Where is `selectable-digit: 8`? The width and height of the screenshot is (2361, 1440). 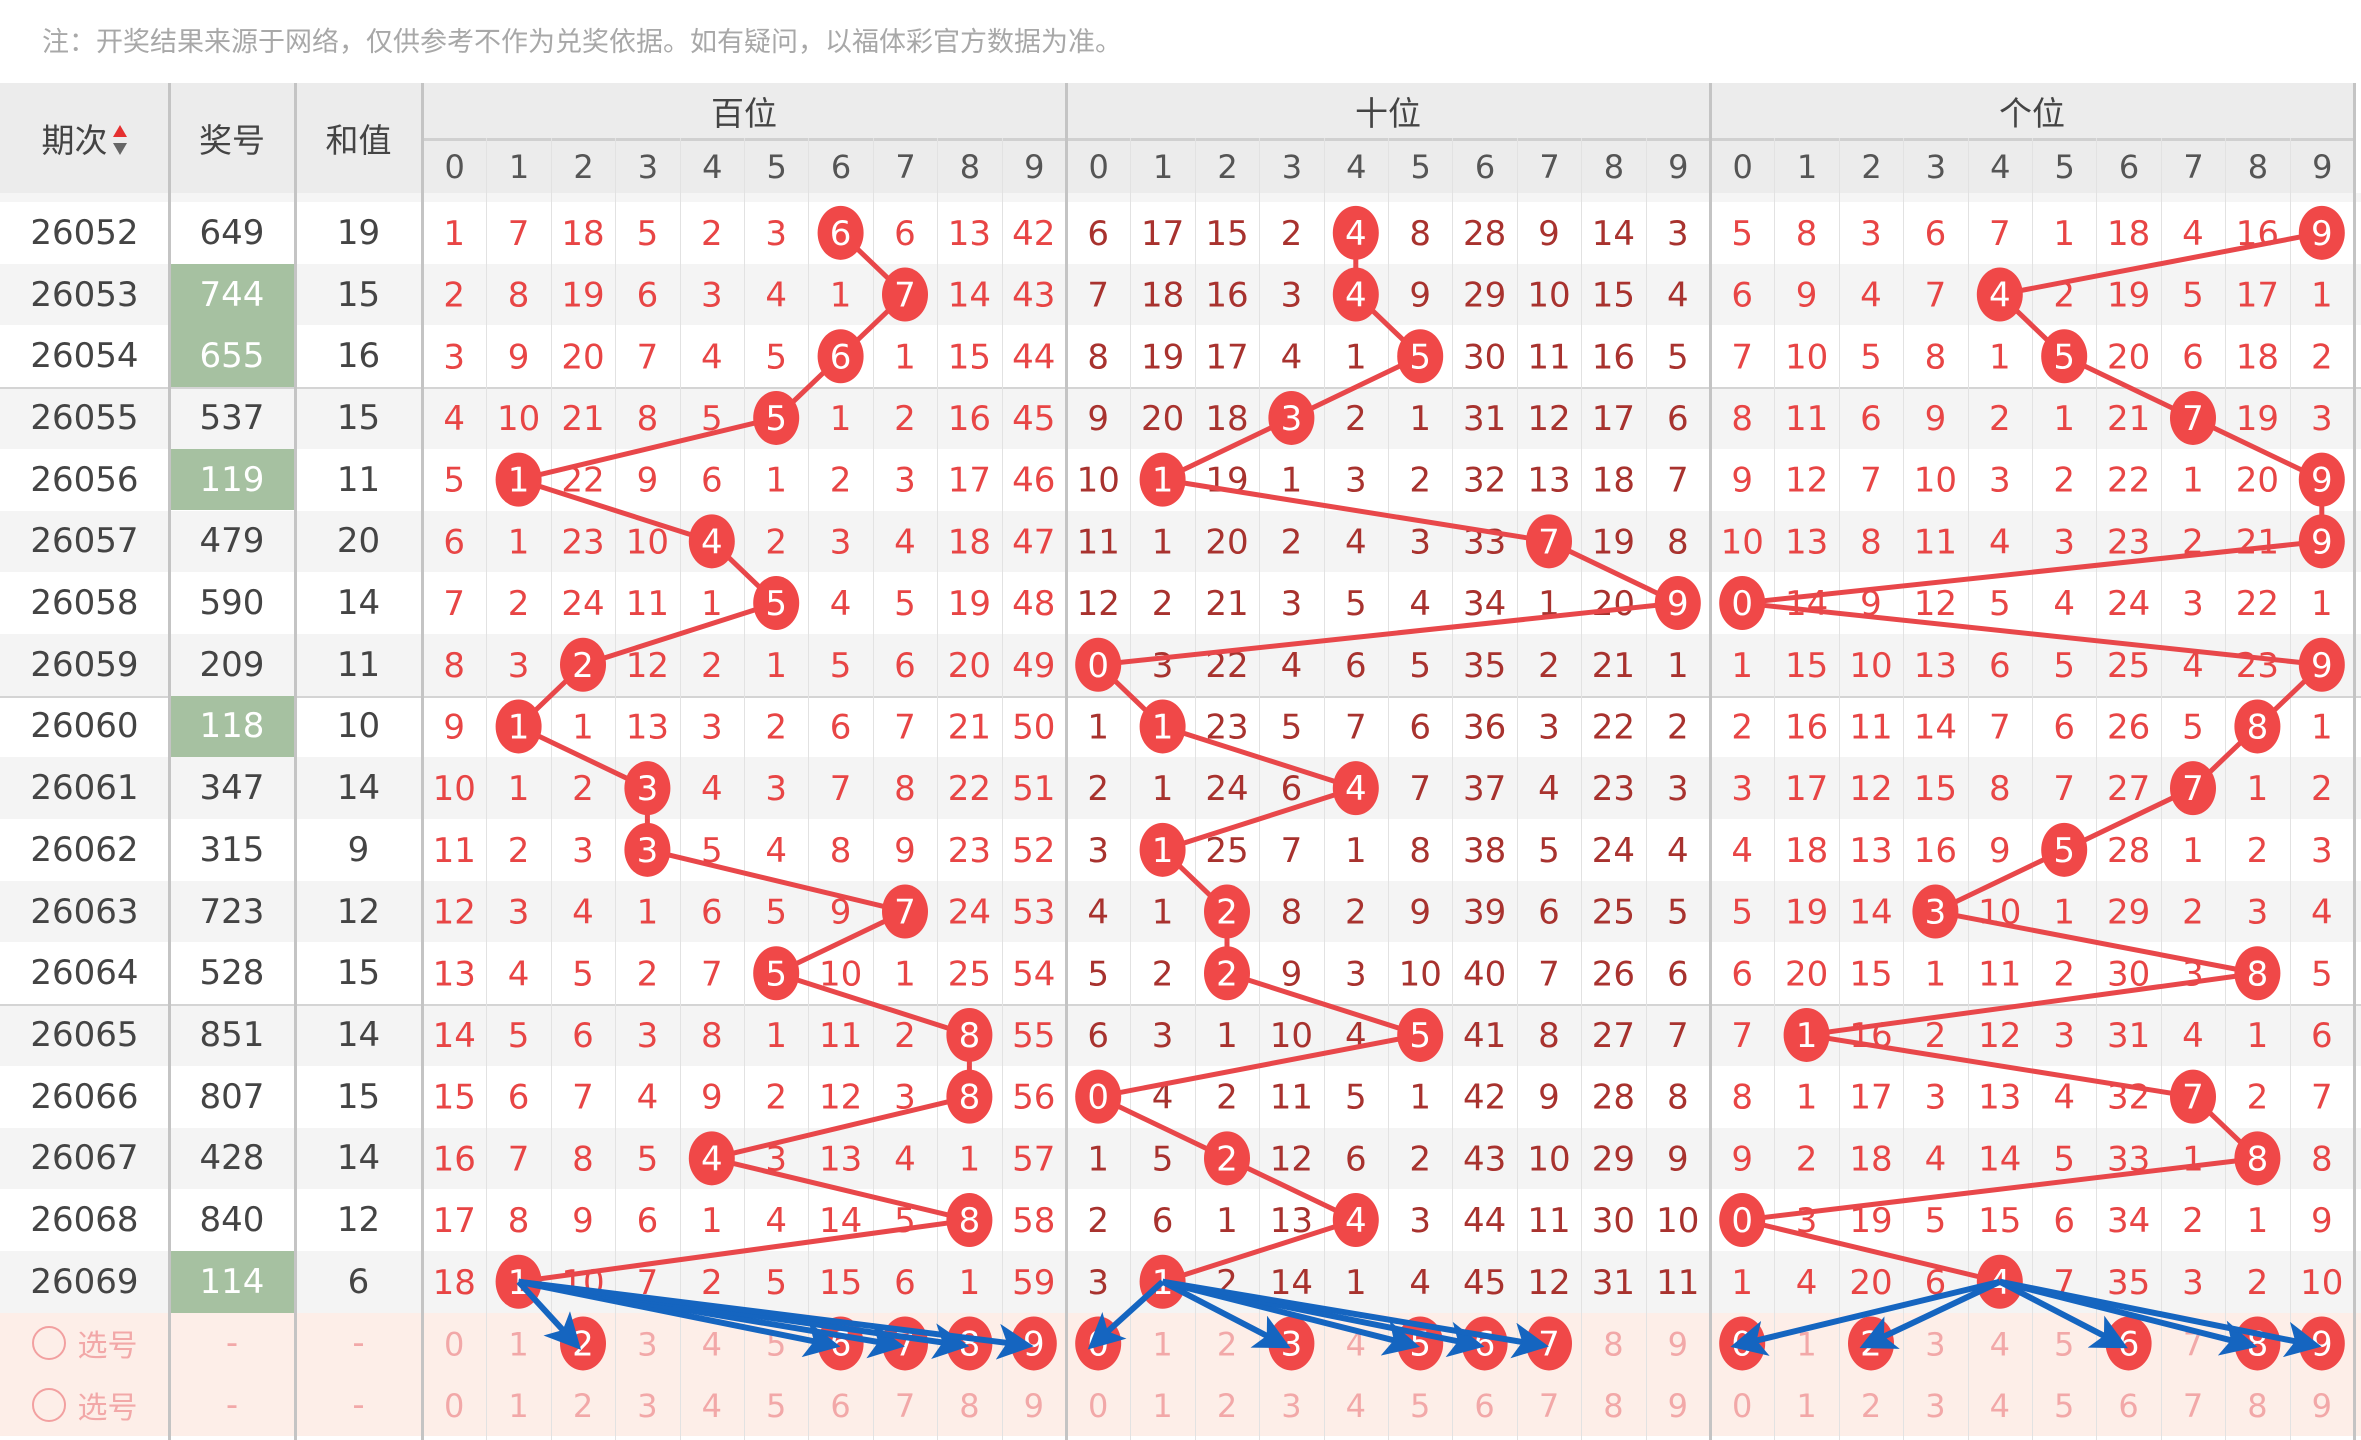
selectable-digit: 8 is located at coordinates (969, 1406).